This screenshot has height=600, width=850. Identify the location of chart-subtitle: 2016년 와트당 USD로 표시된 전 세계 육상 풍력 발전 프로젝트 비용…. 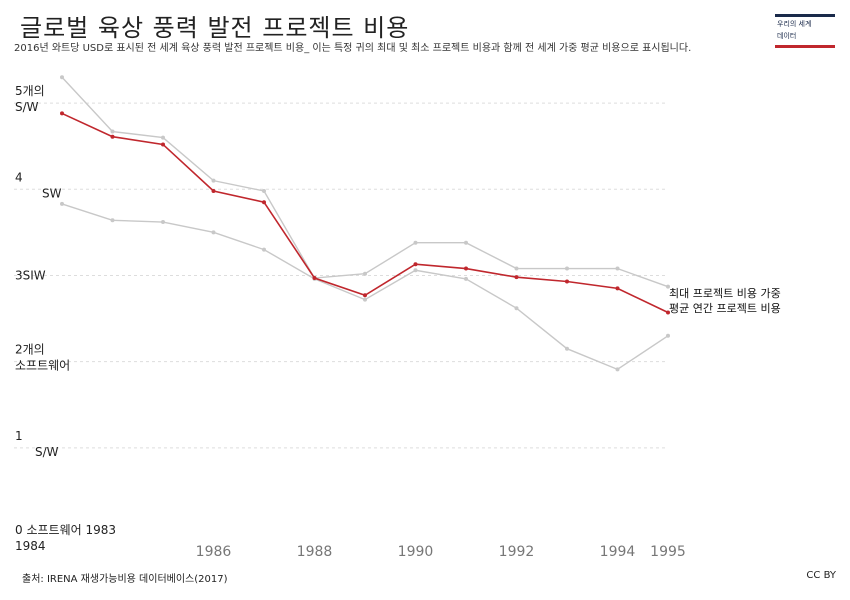
(353, 48).